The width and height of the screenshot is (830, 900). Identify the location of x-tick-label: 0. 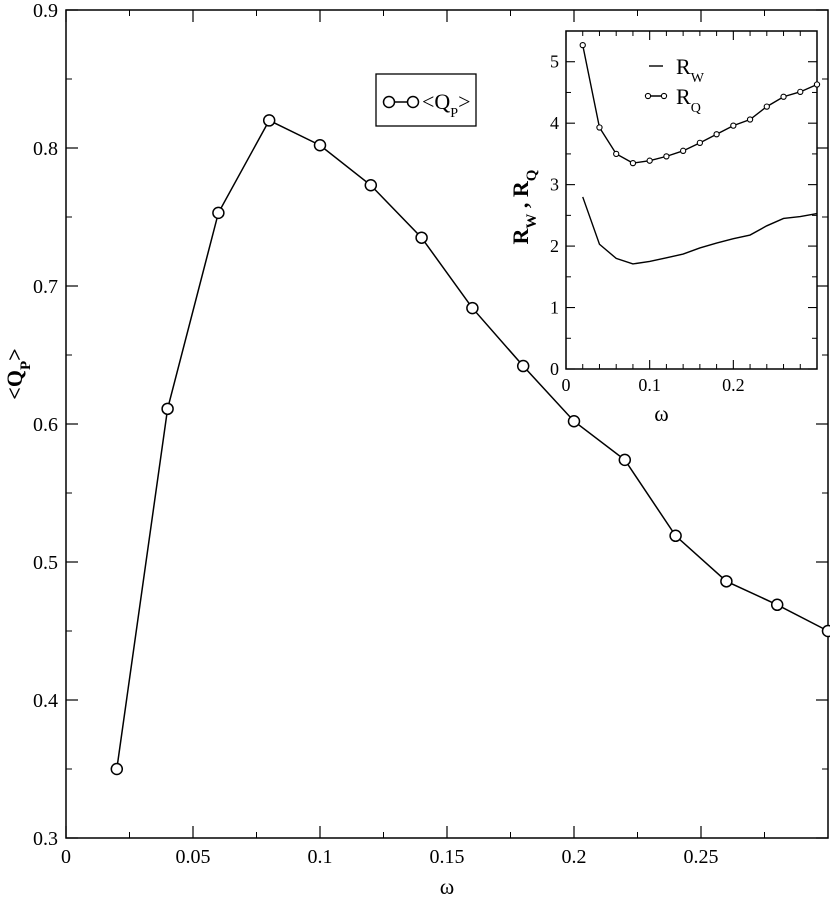
(66, 857).